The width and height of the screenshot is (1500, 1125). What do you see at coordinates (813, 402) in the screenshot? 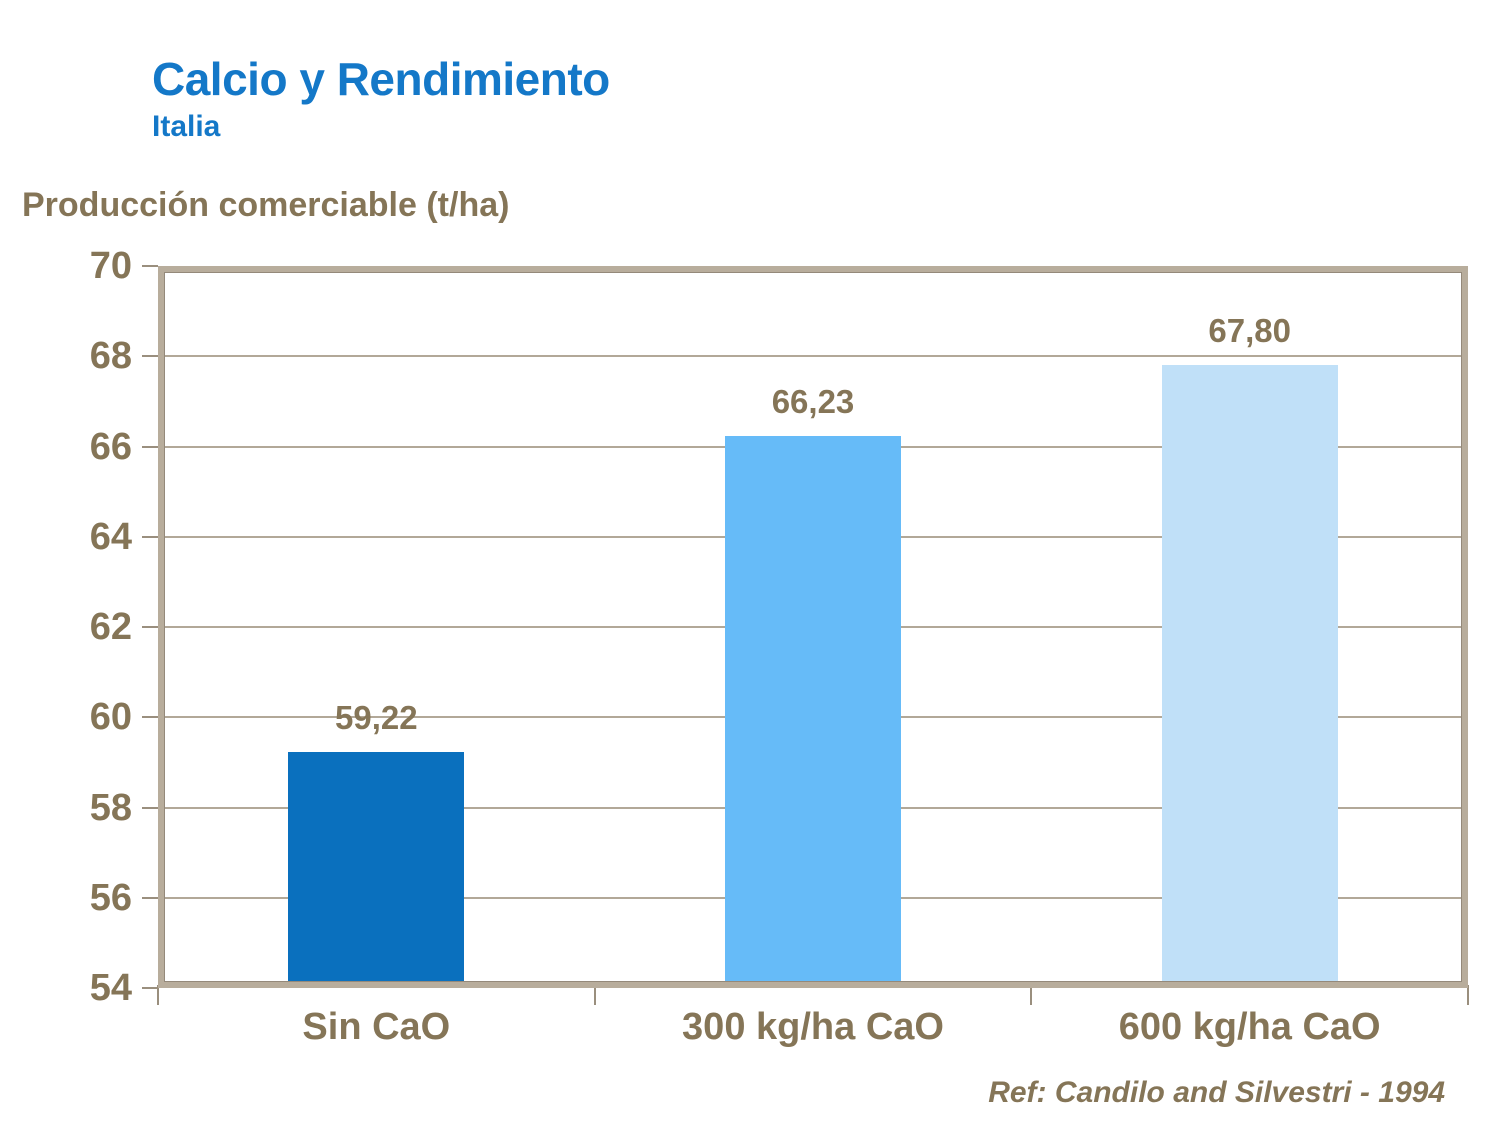
I see `bar-value-label: 66,23` at bounding box center [813, 402].